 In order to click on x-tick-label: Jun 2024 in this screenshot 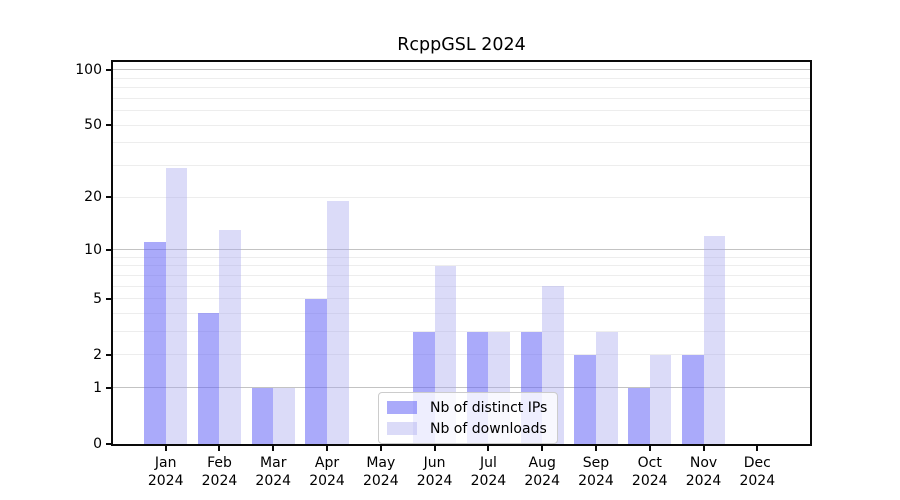, I will do `click(434, 472)`.